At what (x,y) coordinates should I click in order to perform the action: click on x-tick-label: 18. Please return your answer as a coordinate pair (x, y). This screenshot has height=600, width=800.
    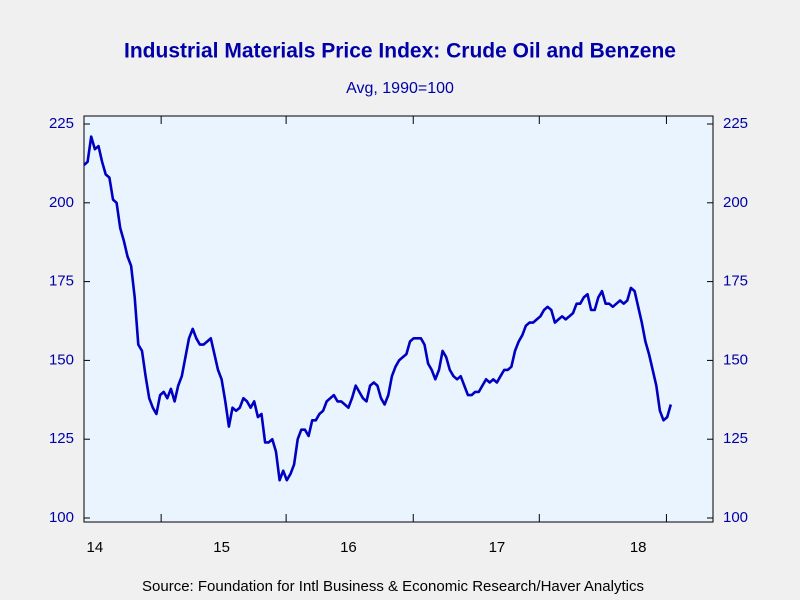
    Looking at the image, I should click on (638, 547).